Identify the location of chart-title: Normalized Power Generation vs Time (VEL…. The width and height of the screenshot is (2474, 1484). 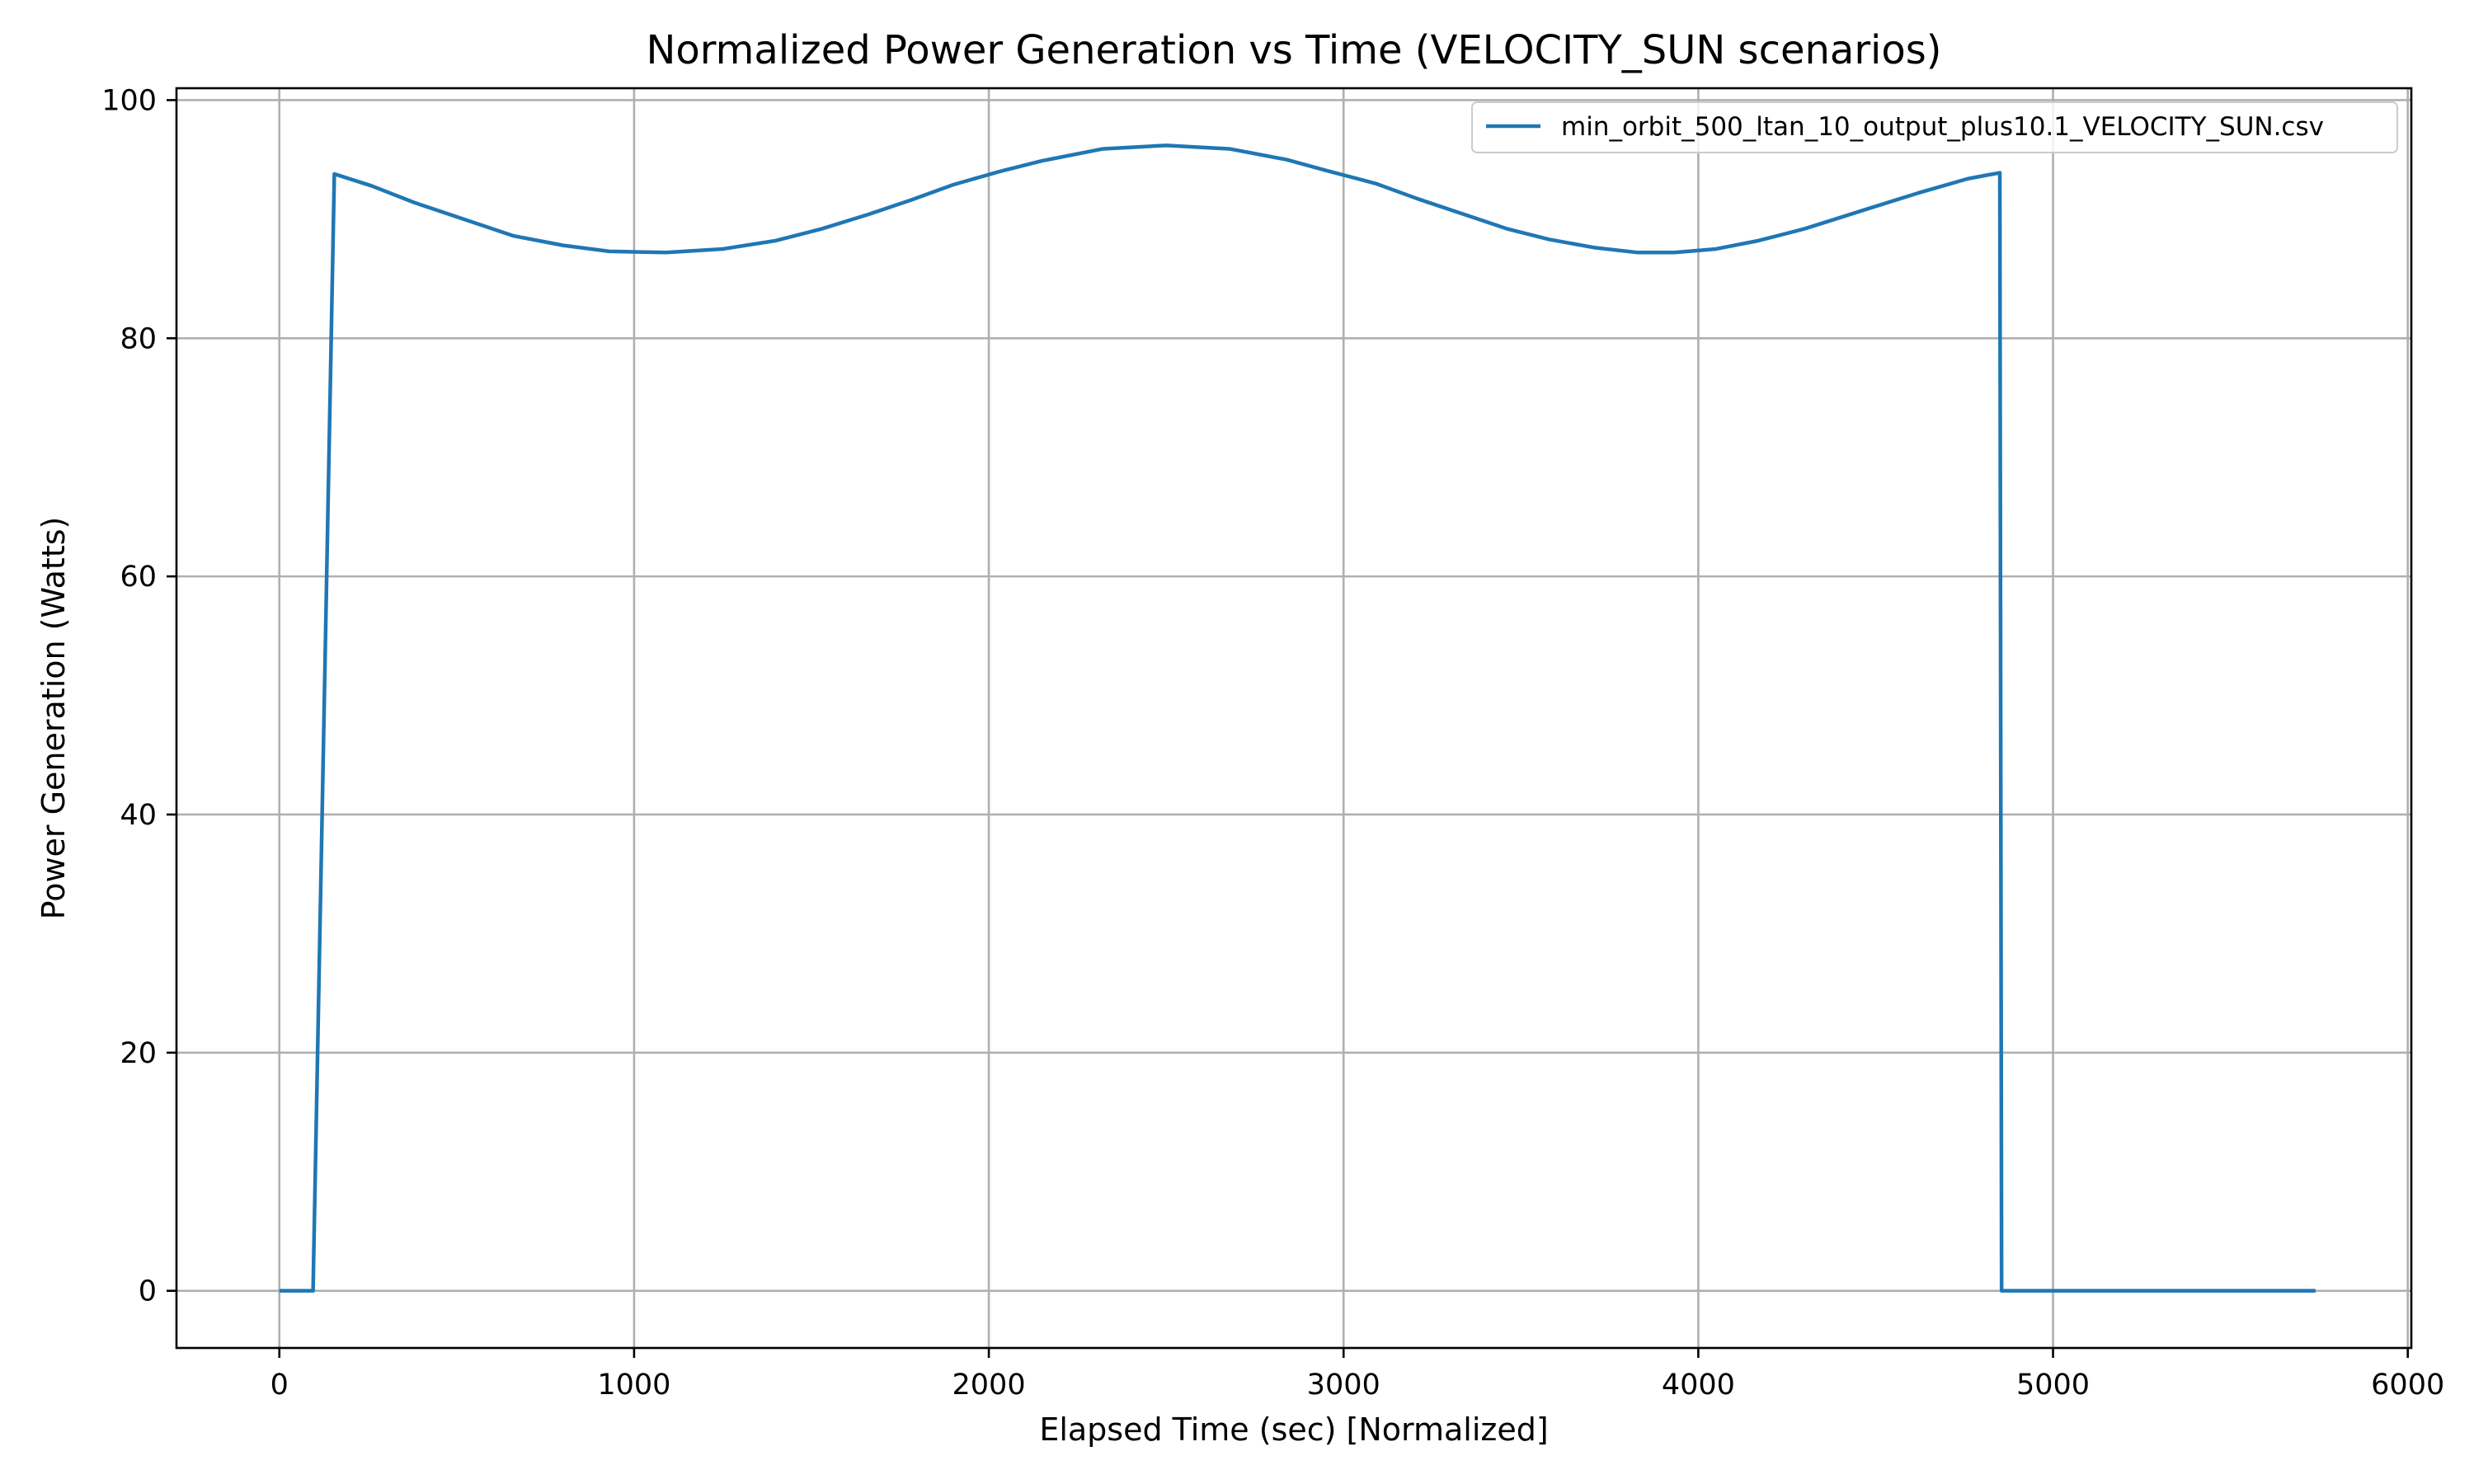
(1294, 50).